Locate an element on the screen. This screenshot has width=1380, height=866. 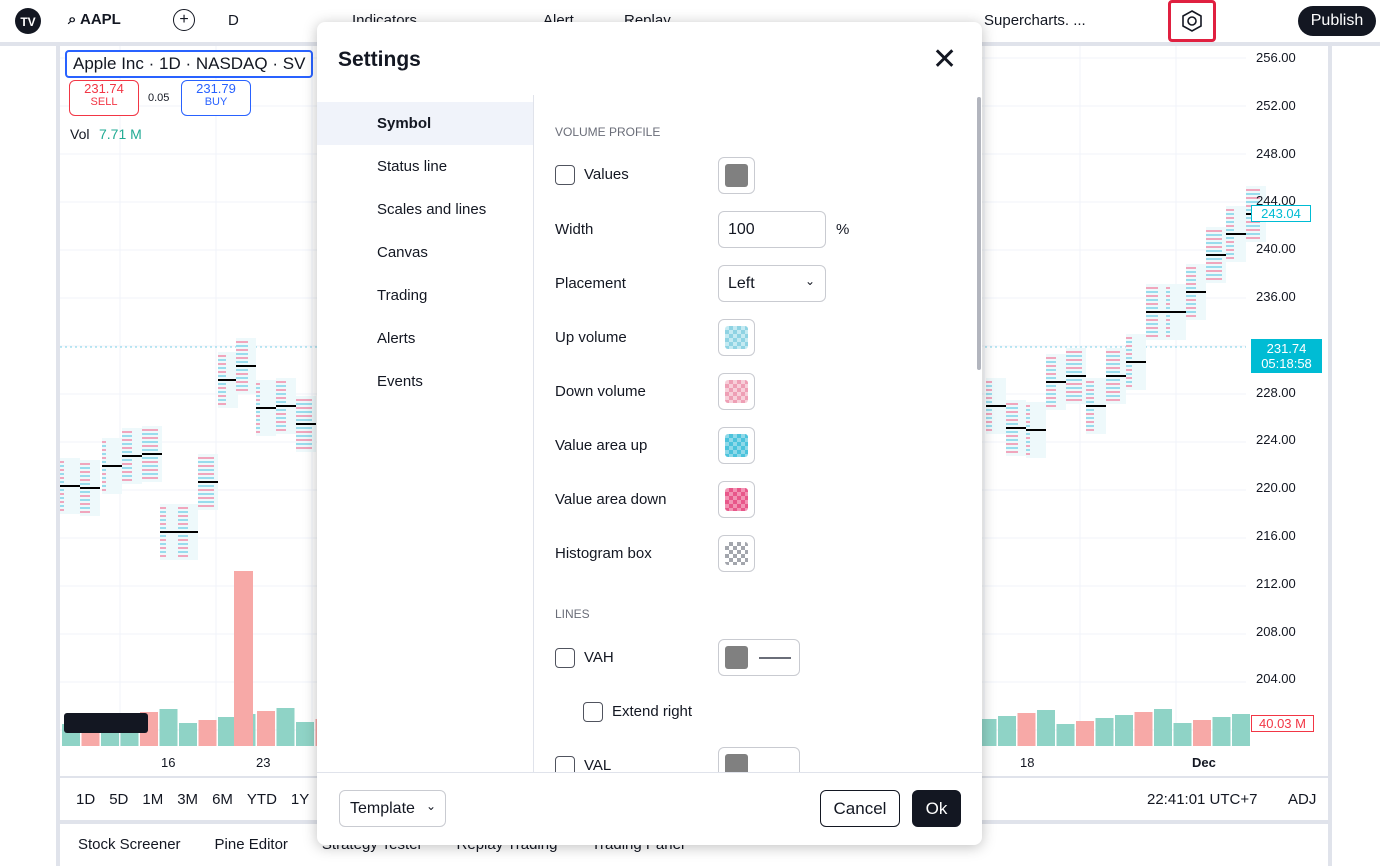
nav-label: Scales and lines is located at coordinates (432, 209).